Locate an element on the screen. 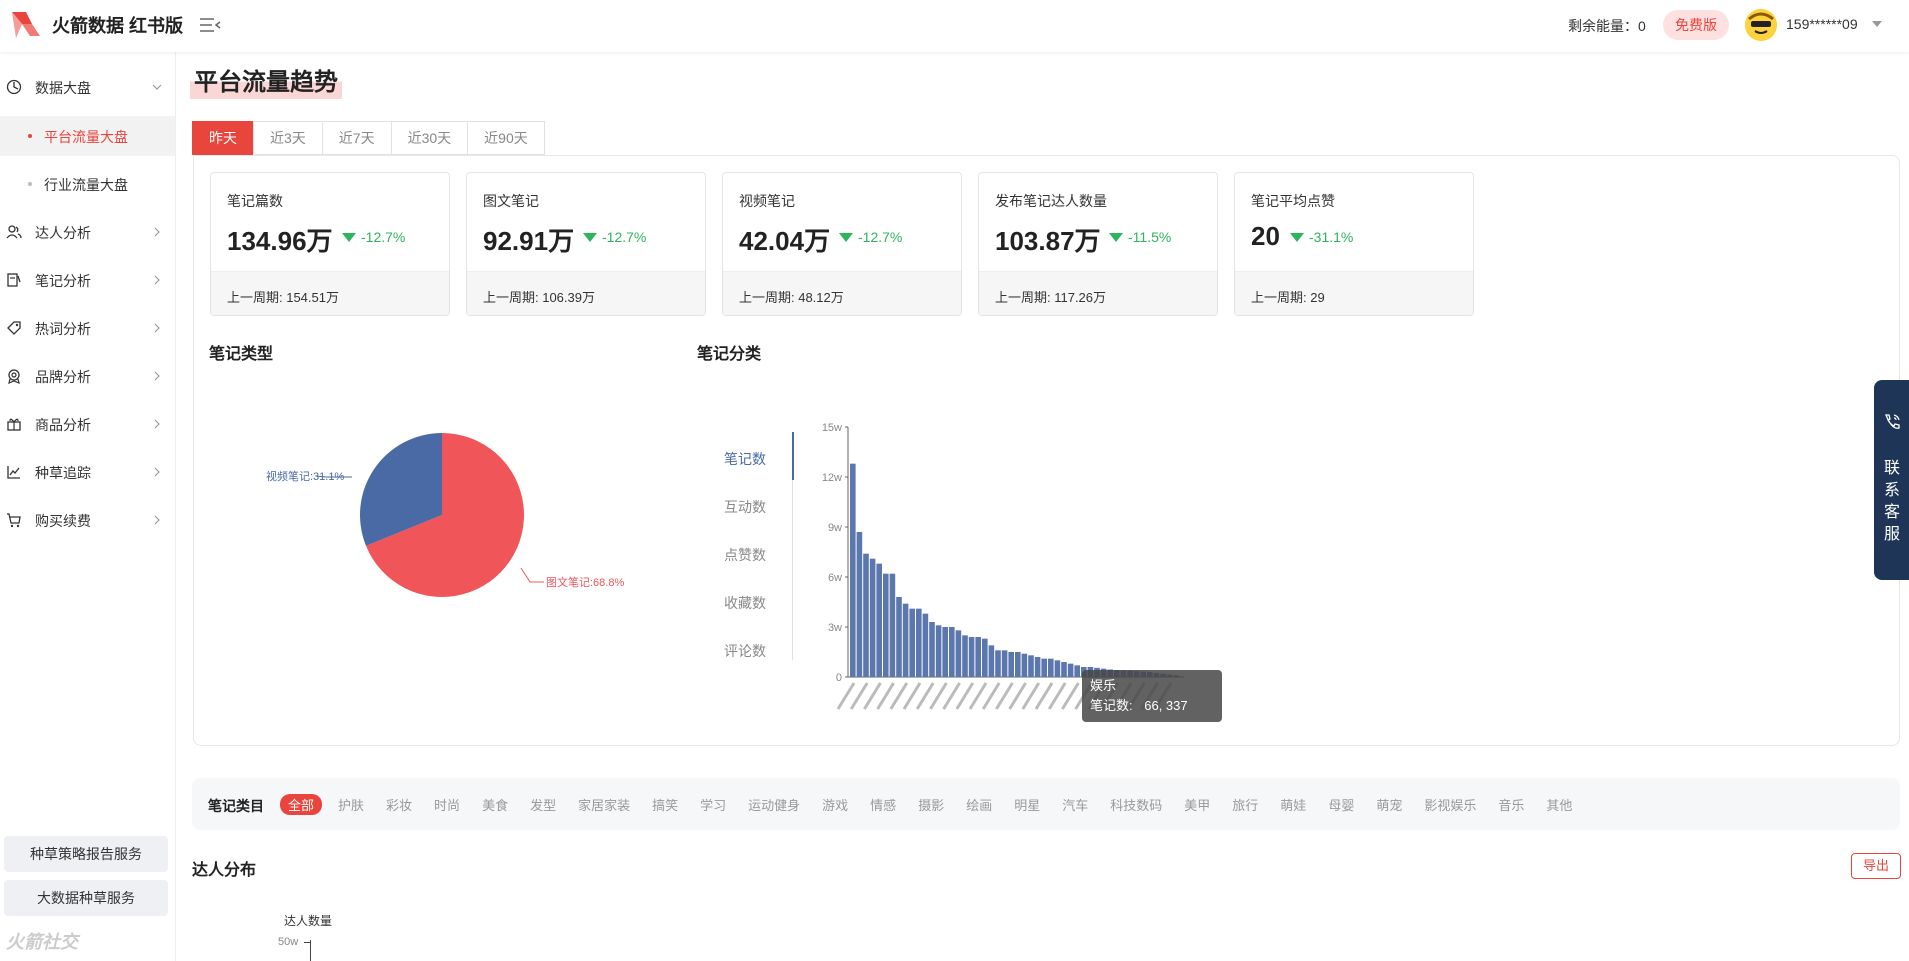  x-tick-label-blur is located at coordinates (912, 696).